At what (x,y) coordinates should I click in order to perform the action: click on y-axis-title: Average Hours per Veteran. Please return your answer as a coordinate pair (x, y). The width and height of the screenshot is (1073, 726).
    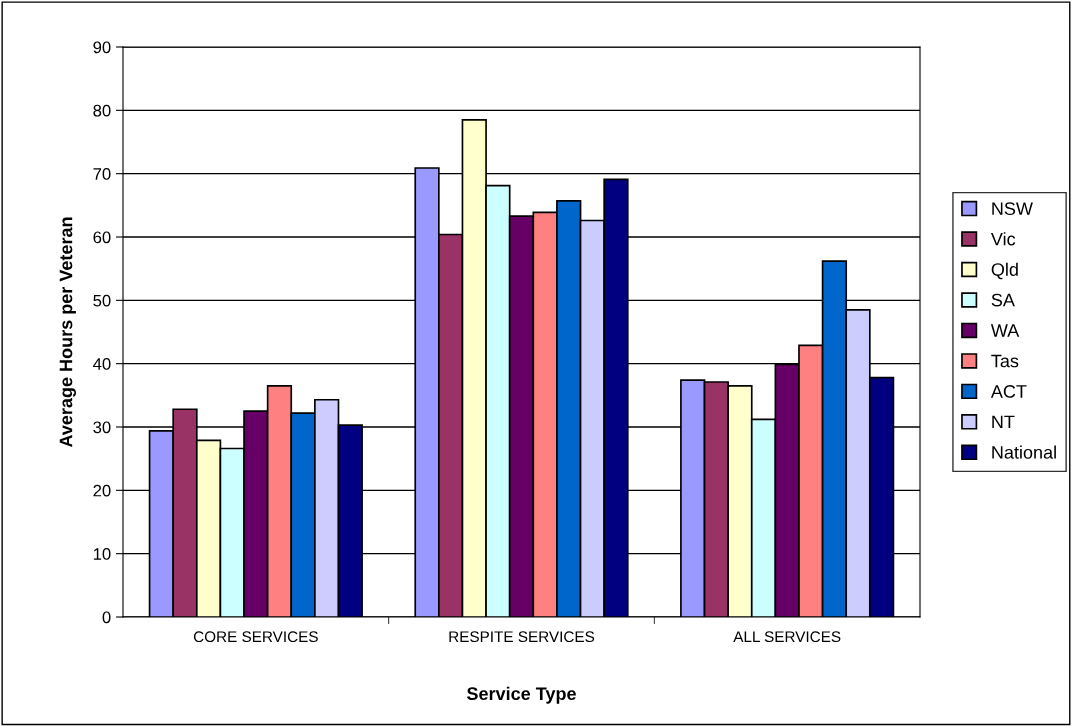
    Looking at the image, I should click on (67, 332).